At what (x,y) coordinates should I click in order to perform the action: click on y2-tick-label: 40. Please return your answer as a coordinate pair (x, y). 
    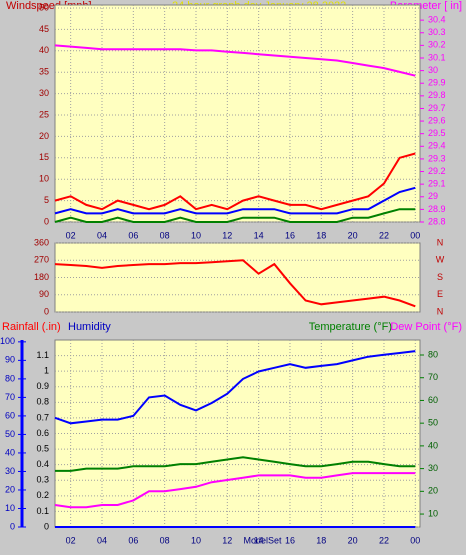
    Looking at the image, I should click on (433, 445).